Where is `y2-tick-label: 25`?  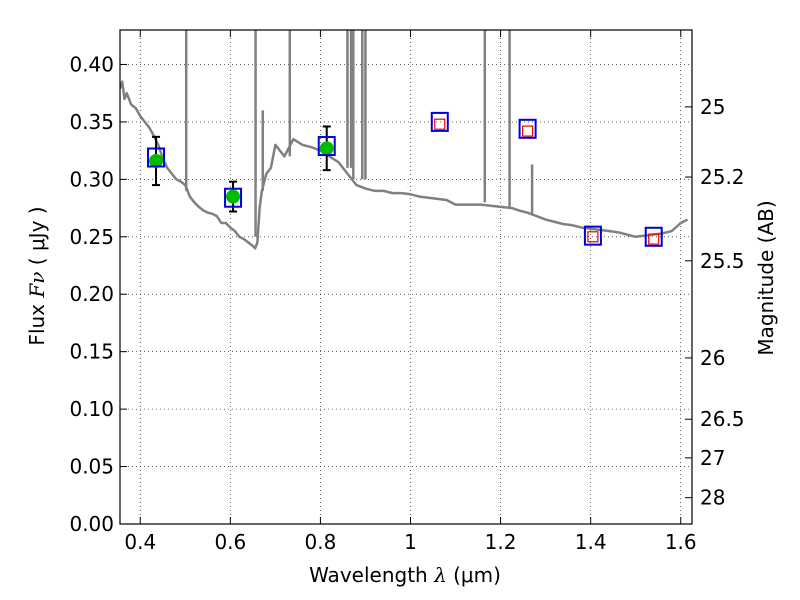
y2-tick-label: 25 is located at coordinates (712, 107).